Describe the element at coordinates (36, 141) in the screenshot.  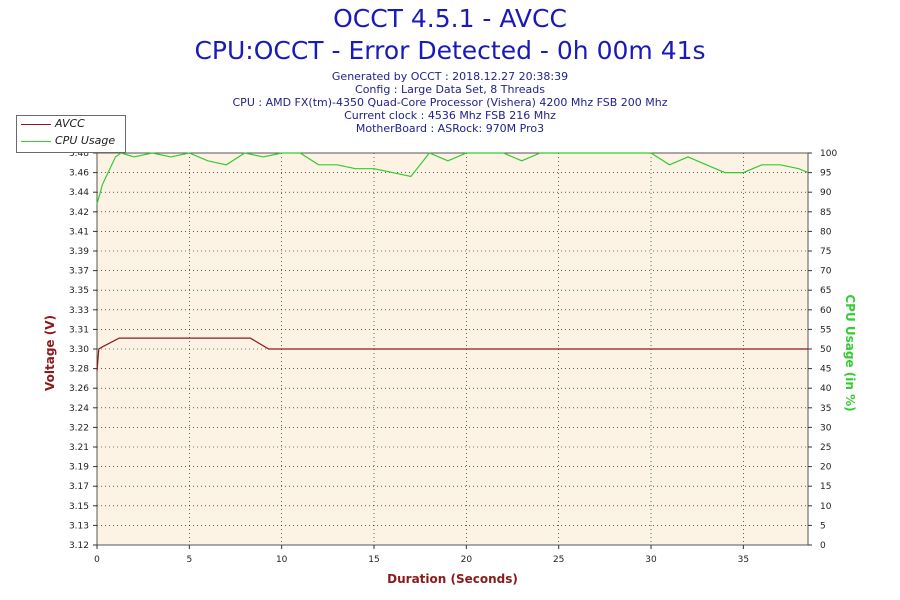
I see `legend-swatch-cpu-usage` at that location.